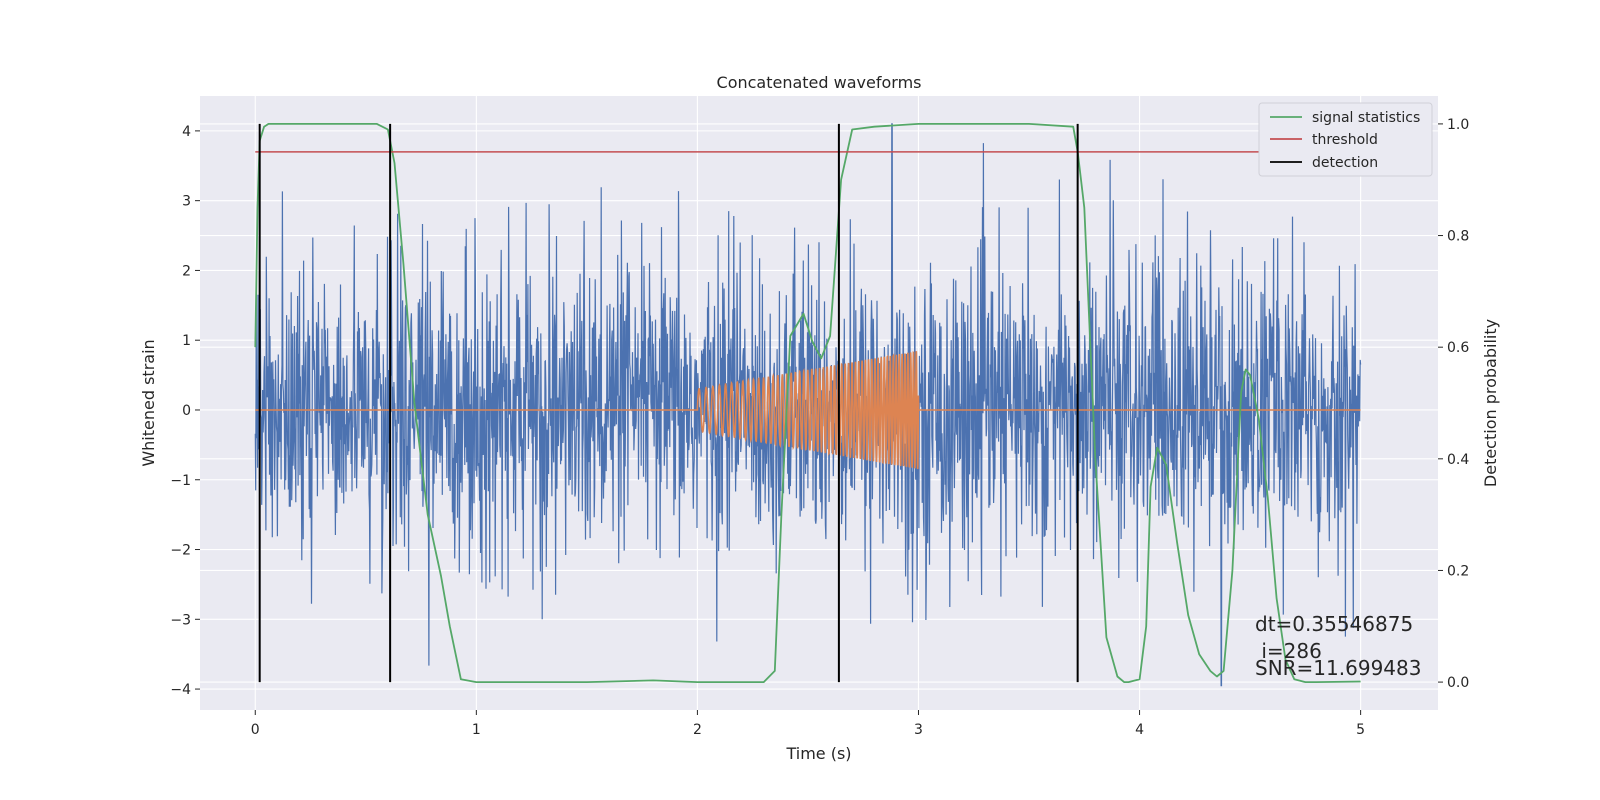  I want to click on legend-label-threshold: threshold, so click(1345, 140).